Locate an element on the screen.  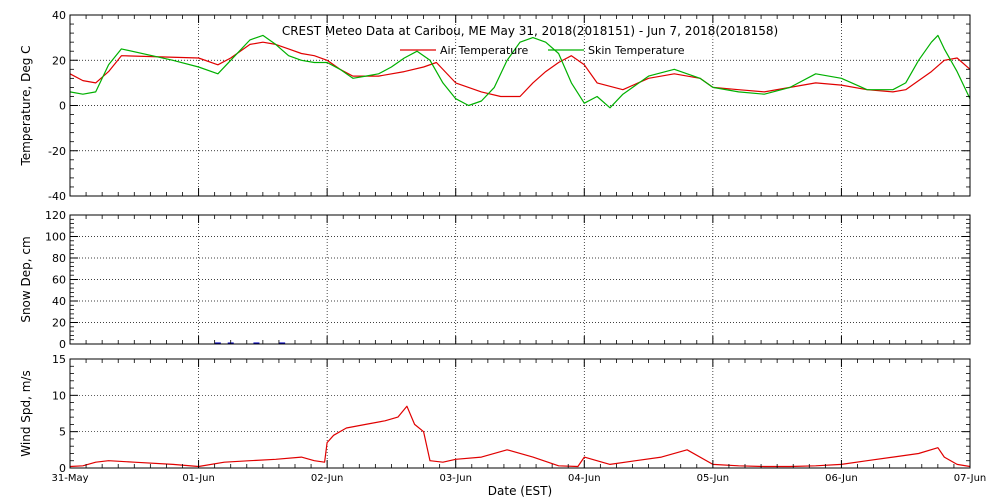
x-tick-label-2: 02-Jun is located at coordinates (327, 478).